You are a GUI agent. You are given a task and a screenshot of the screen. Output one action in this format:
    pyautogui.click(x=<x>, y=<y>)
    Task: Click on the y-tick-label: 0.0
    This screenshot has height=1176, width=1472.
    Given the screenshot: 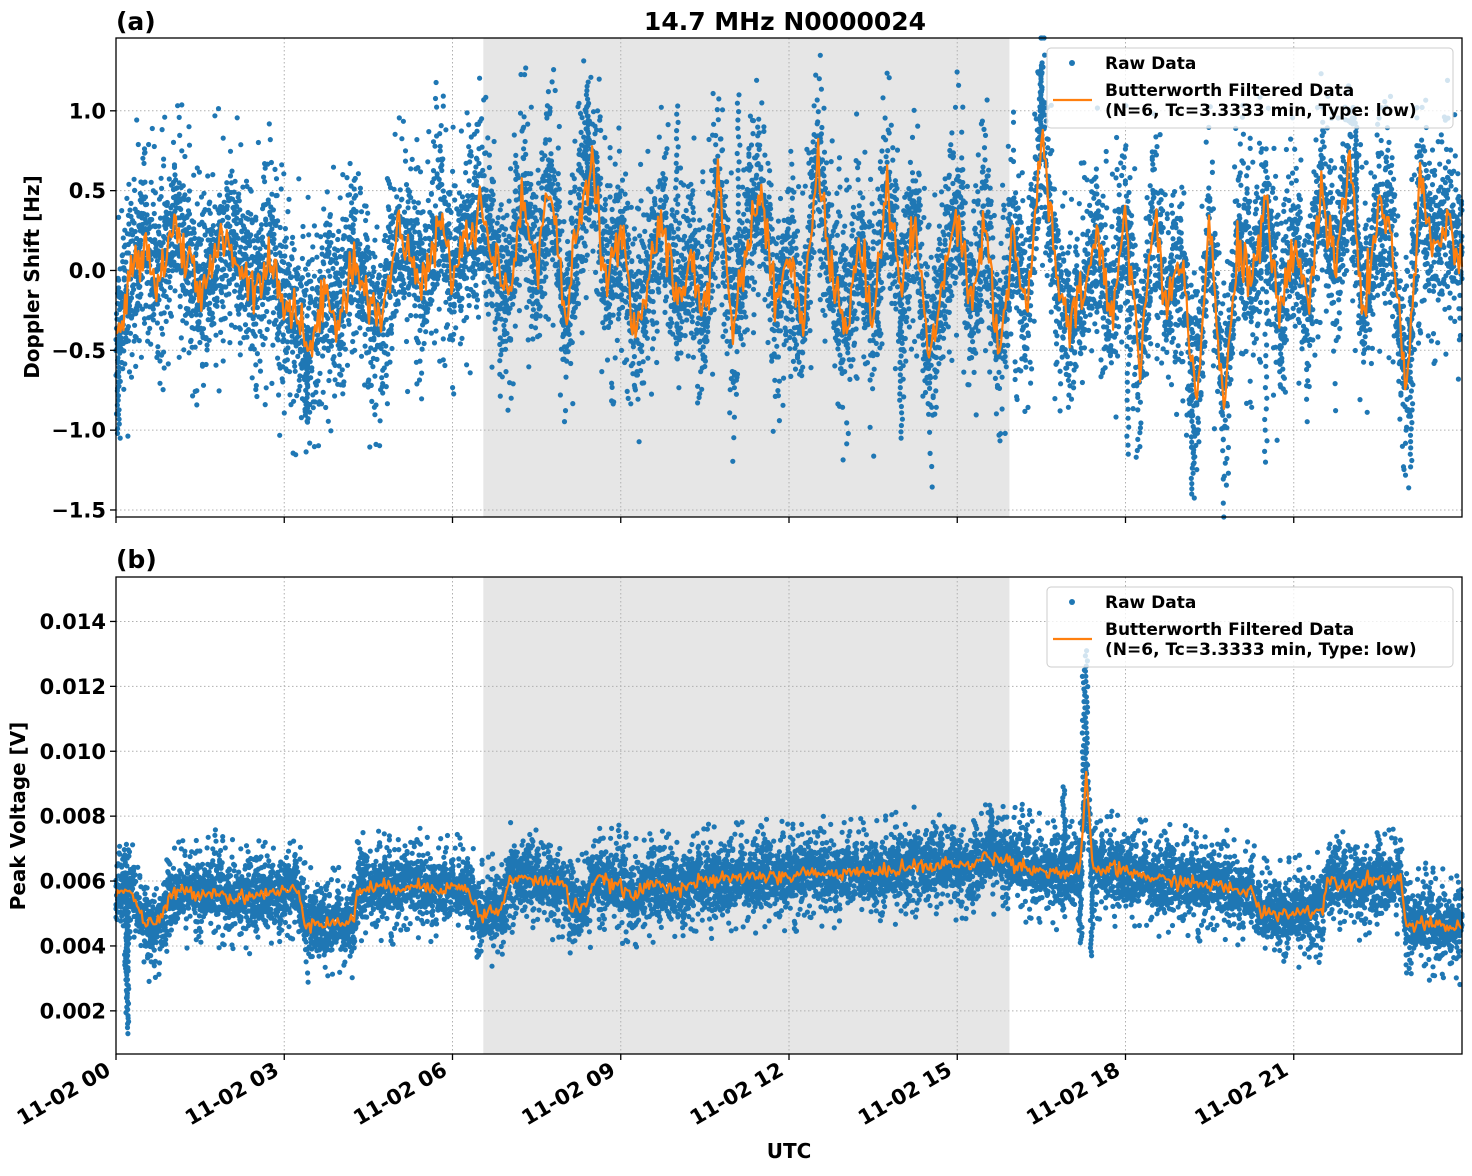 What is the action you would take?
    pyautogui.click(x=87, y=271)
    